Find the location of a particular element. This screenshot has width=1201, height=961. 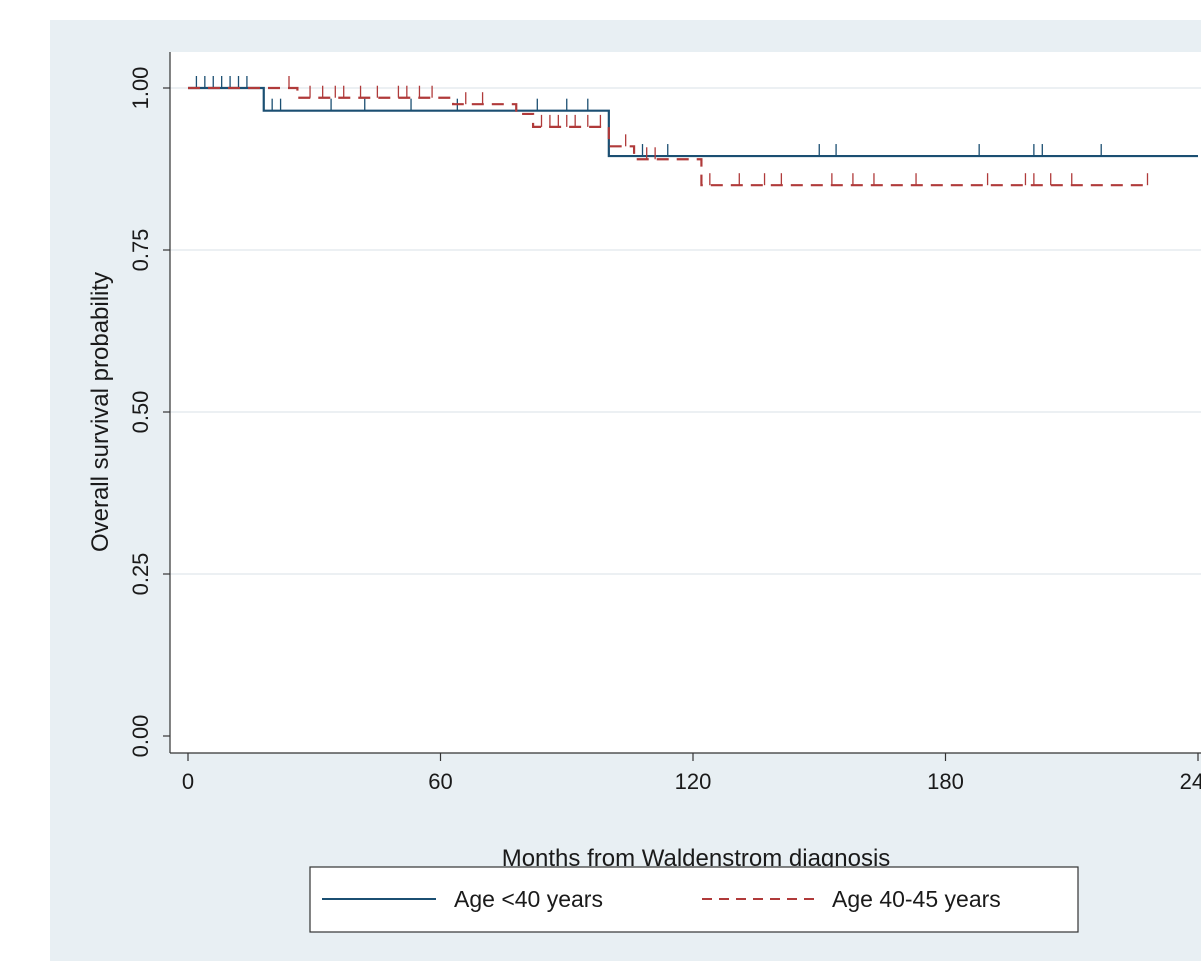

x-tick-label: 180 is located at coordinates (945, 781).